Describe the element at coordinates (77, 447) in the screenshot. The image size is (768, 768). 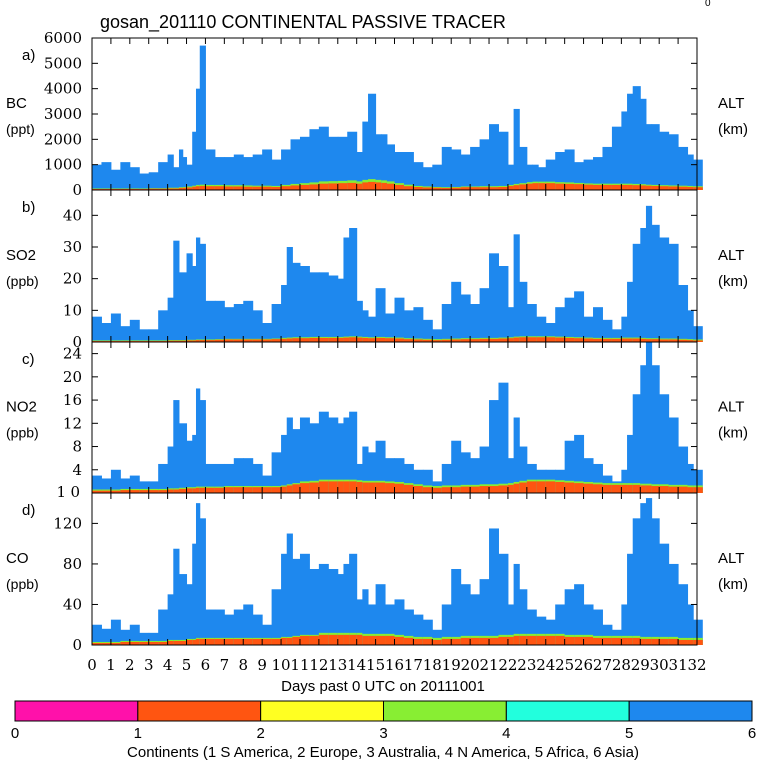
I see `y-tick-label: 8` at that location.